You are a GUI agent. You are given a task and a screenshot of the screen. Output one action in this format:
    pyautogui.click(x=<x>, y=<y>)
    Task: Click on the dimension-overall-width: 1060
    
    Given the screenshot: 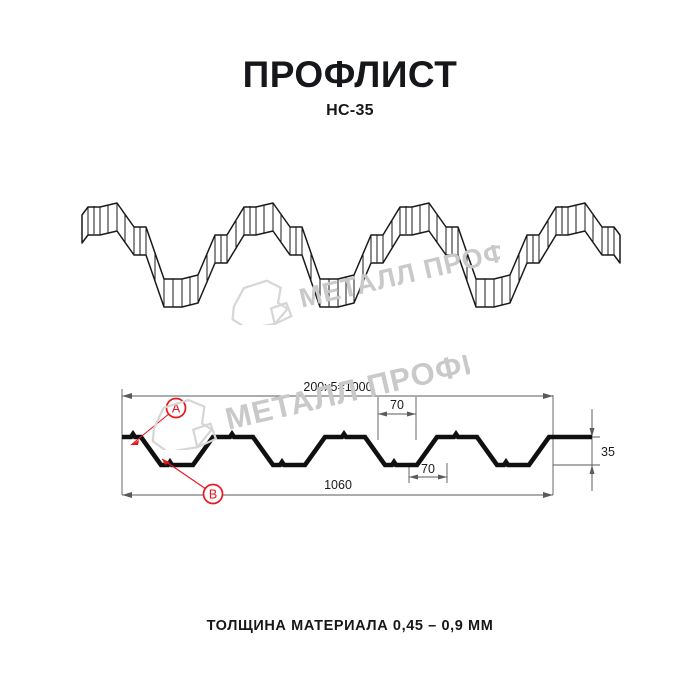 What is the action you would take?
    pyautogui.click(x=337, y=488)
    